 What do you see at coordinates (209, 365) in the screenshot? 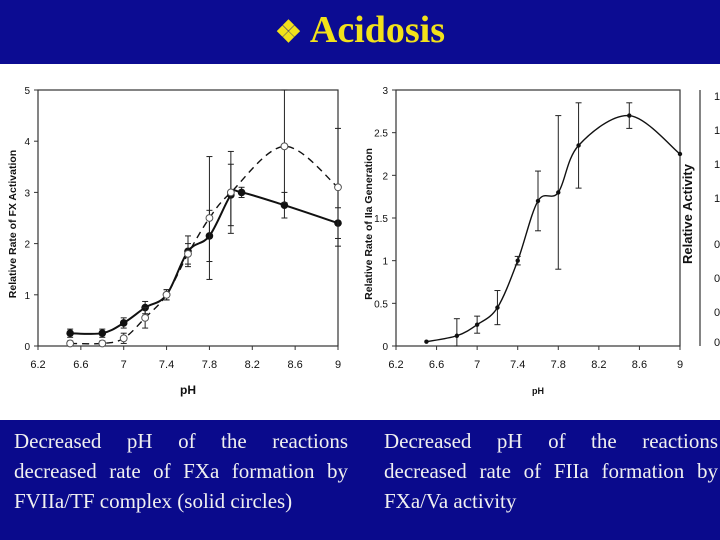
I see `chart-0-x-tick-label: 7.8` at bounding box center [209, 365].